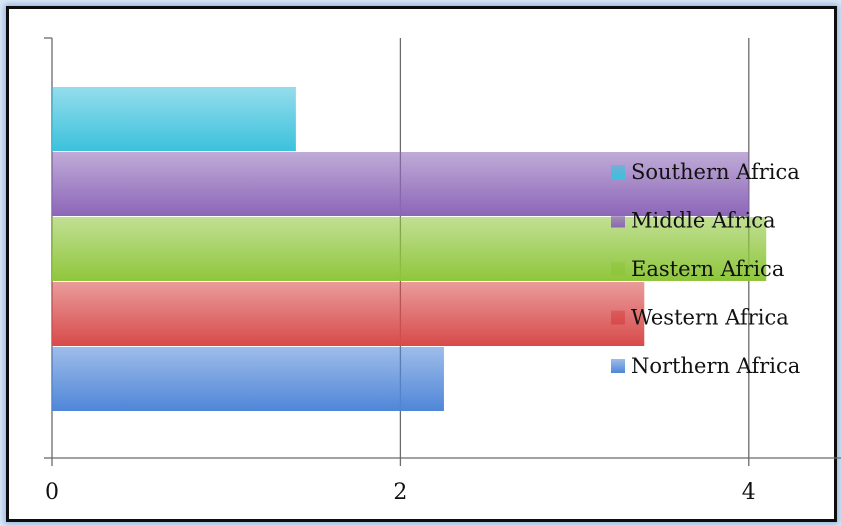 The height and width of the screenshot is (526, 841). What do you see at coordinates (174, 119) in the screenshot?
I see `bar-southern-africa` at bounding box center [174, 119].